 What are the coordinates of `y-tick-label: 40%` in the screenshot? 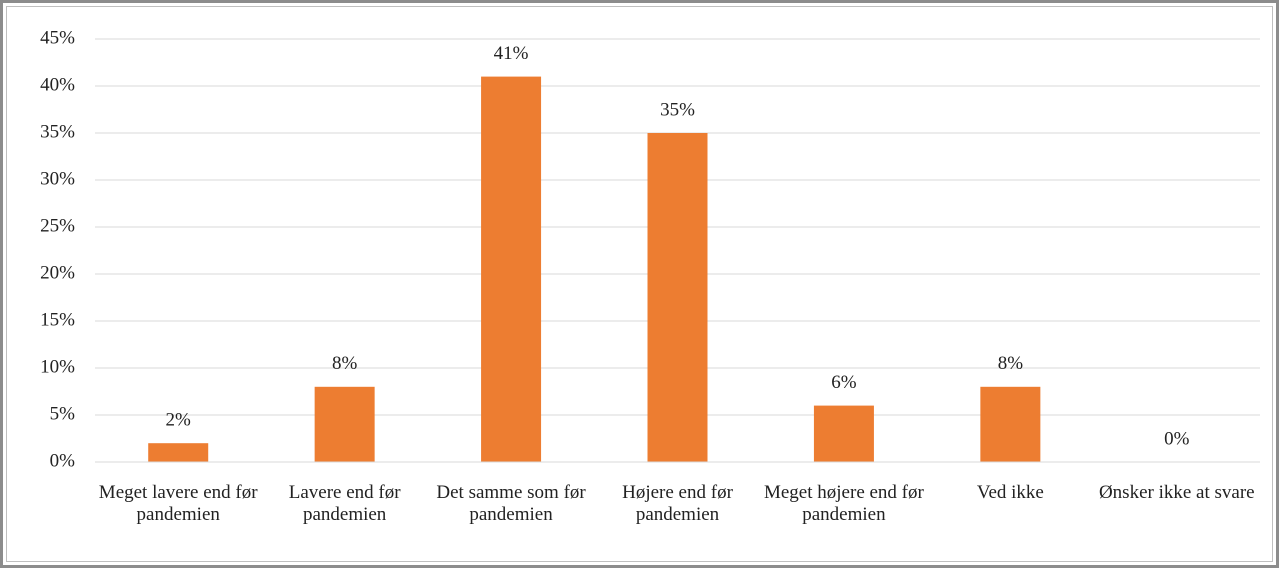 It's located at (57, 84).